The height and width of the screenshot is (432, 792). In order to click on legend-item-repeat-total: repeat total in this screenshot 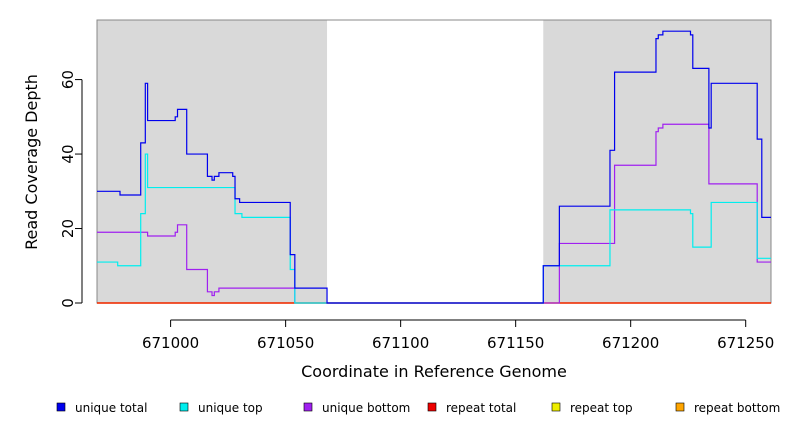, I will do `click(471, 408)`.